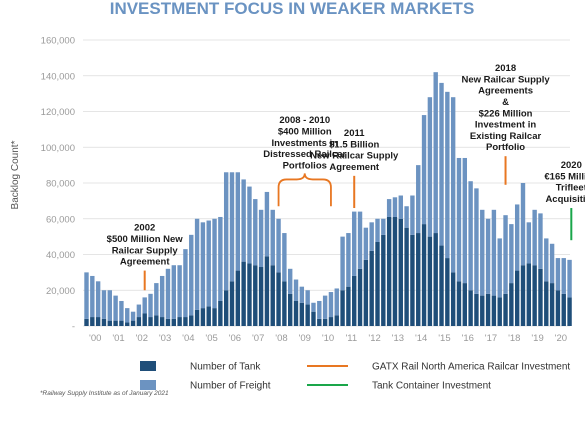 The height and width of the screenshot is (424, 585). Describe the element at coordinates (304, 154) in the screenshot. I see `annotation-text: Distressed Railcar` at that location.